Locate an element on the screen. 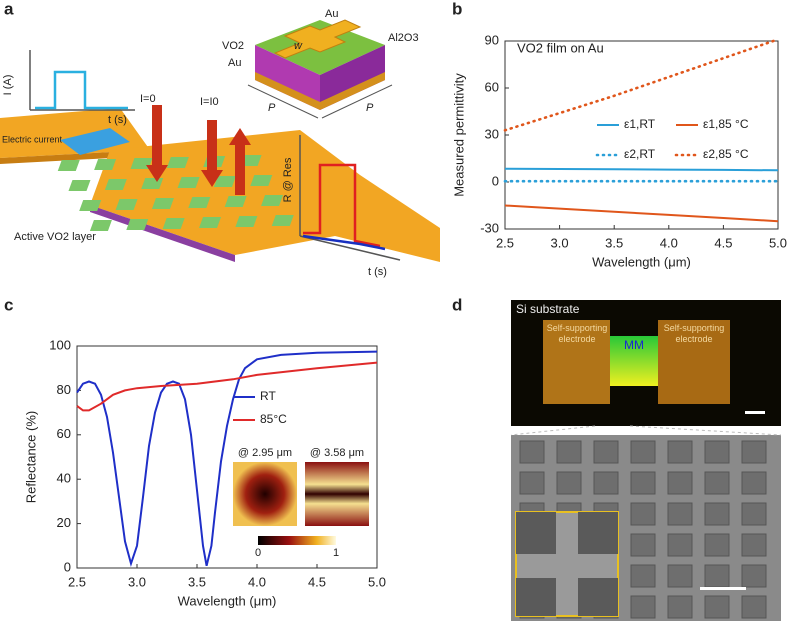  cell-base is located at coordinates (320, 91).